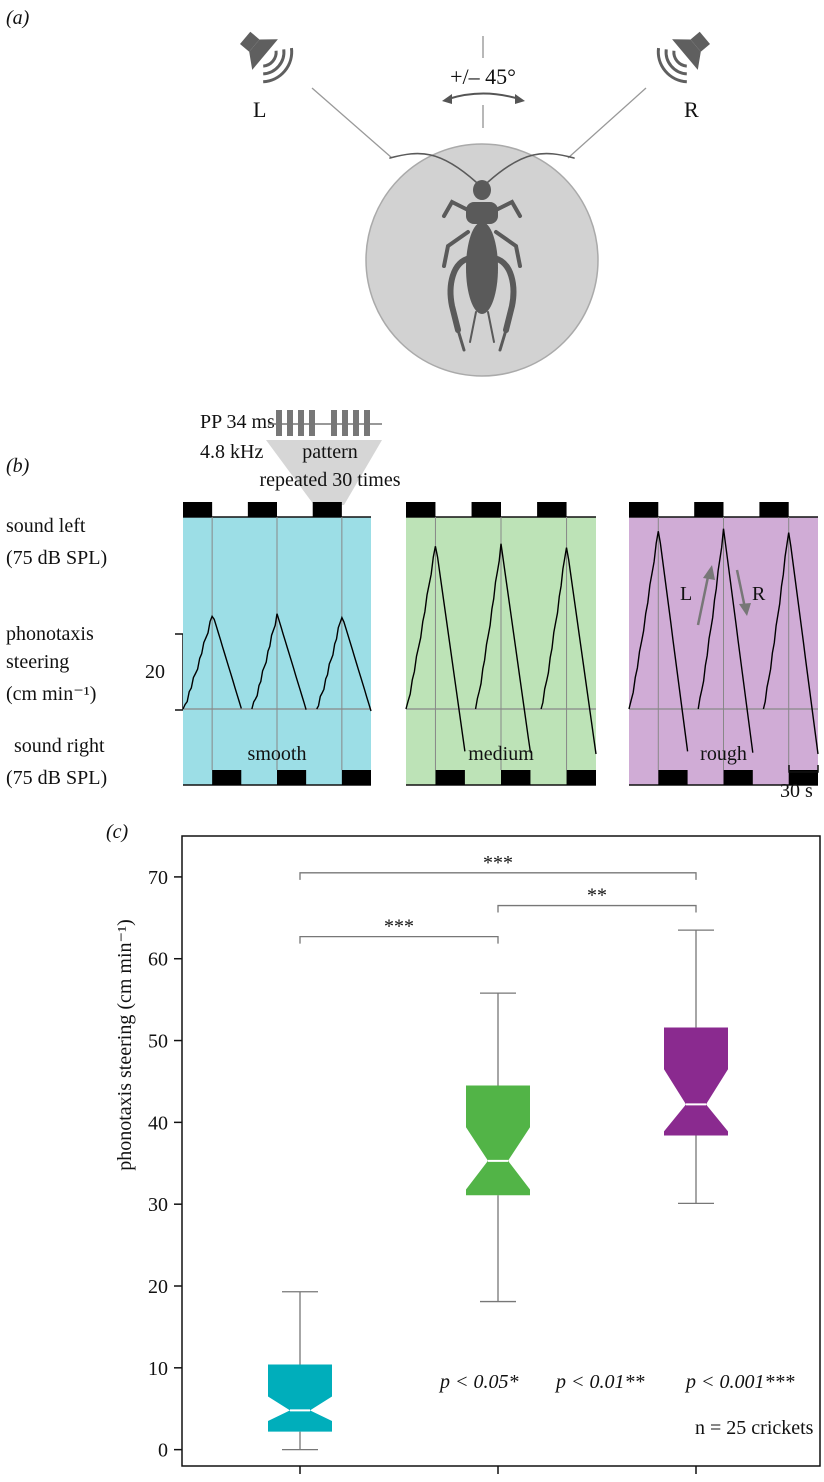  Describe the element at coordinates (520, 99) in the screenshot. I see `rotation-arrow-head-right` at that location.